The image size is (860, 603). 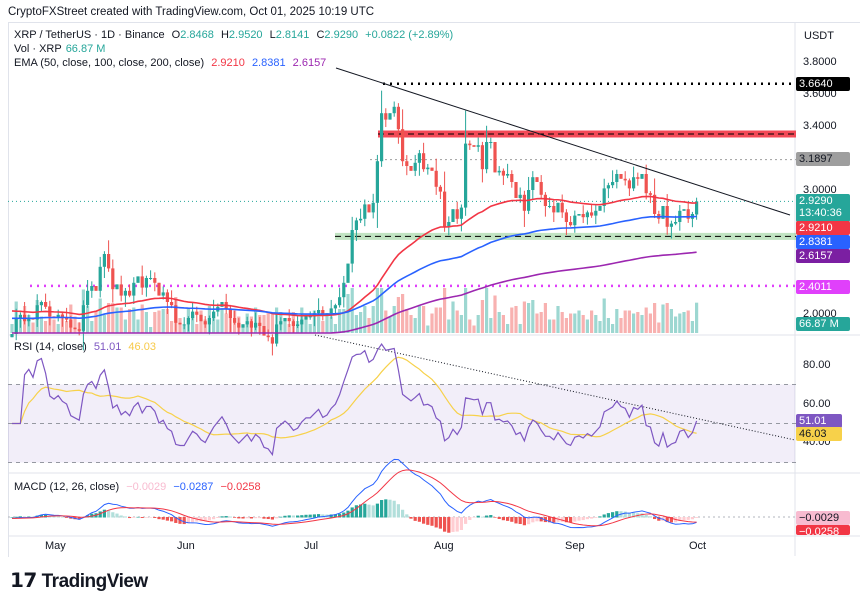 I want to click on price-tick: 3.4000, so click(x=820, y=126).